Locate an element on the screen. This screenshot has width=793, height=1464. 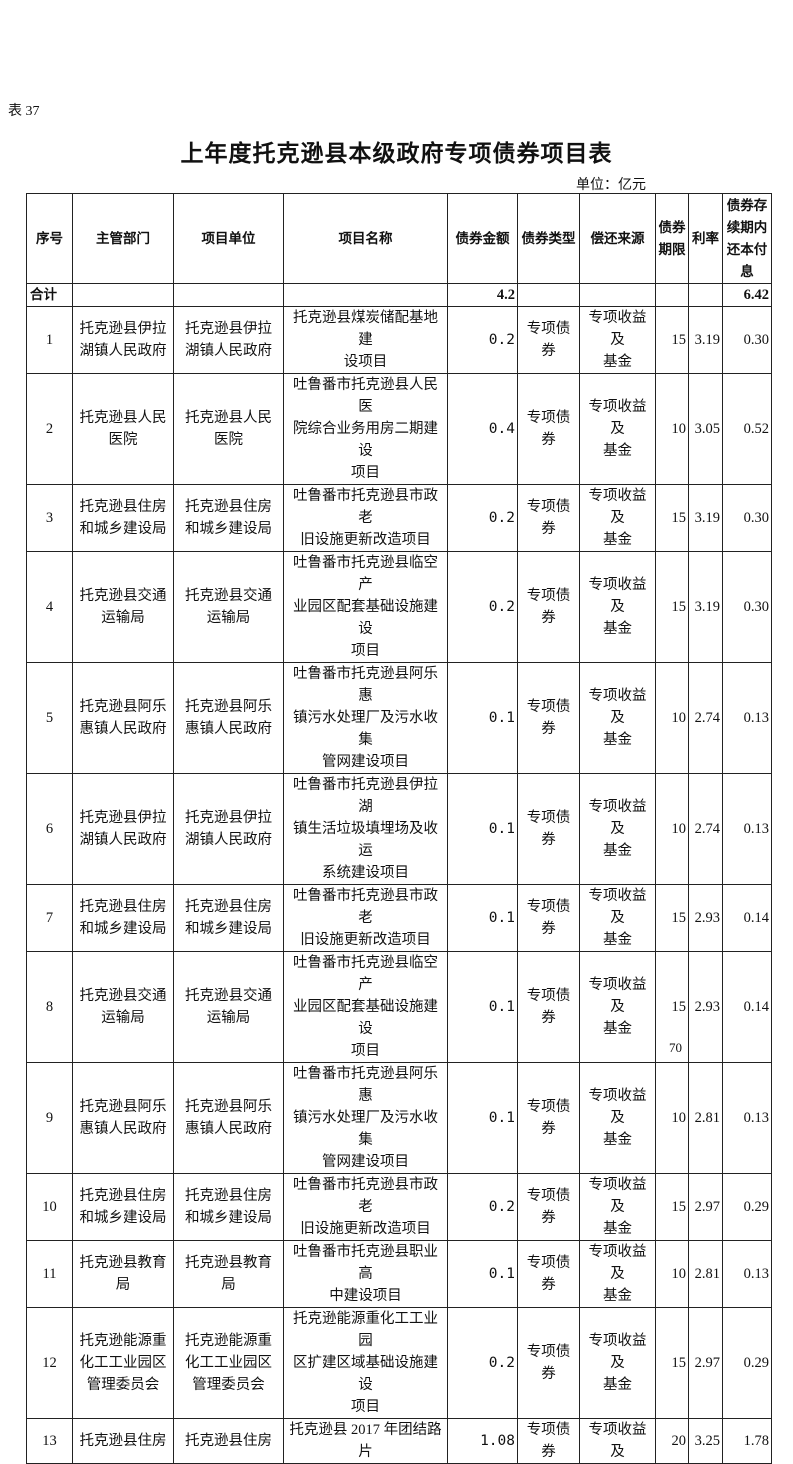
project-name-cell: 吐鲁番市托克逊县伊拉湖 镇生活垃圾填埋场及收运 系统建设项目 is located at coordinates (365, 829).